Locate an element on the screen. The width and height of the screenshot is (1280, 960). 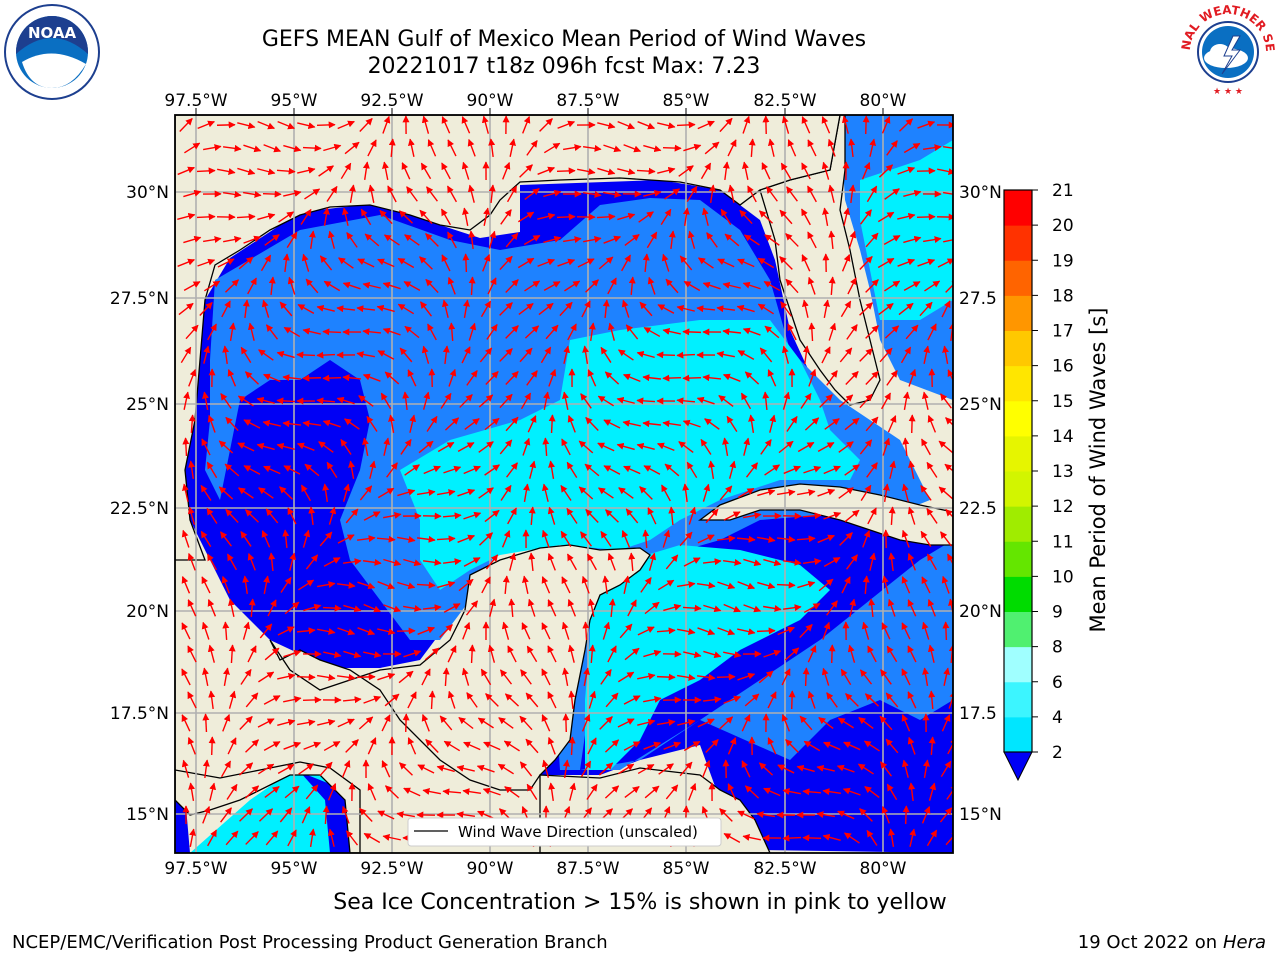
colorbar-segment is located at coordinates (1018, 243).